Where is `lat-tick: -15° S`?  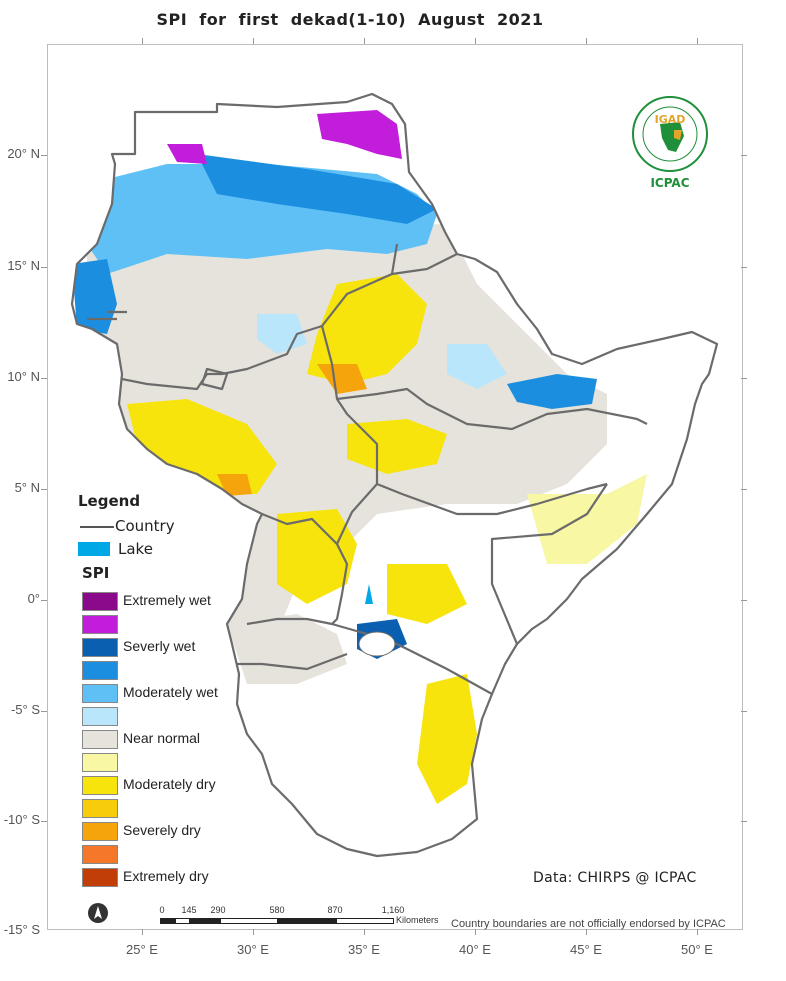
lat-tick: -15° S is located at coordinates (21, 929).